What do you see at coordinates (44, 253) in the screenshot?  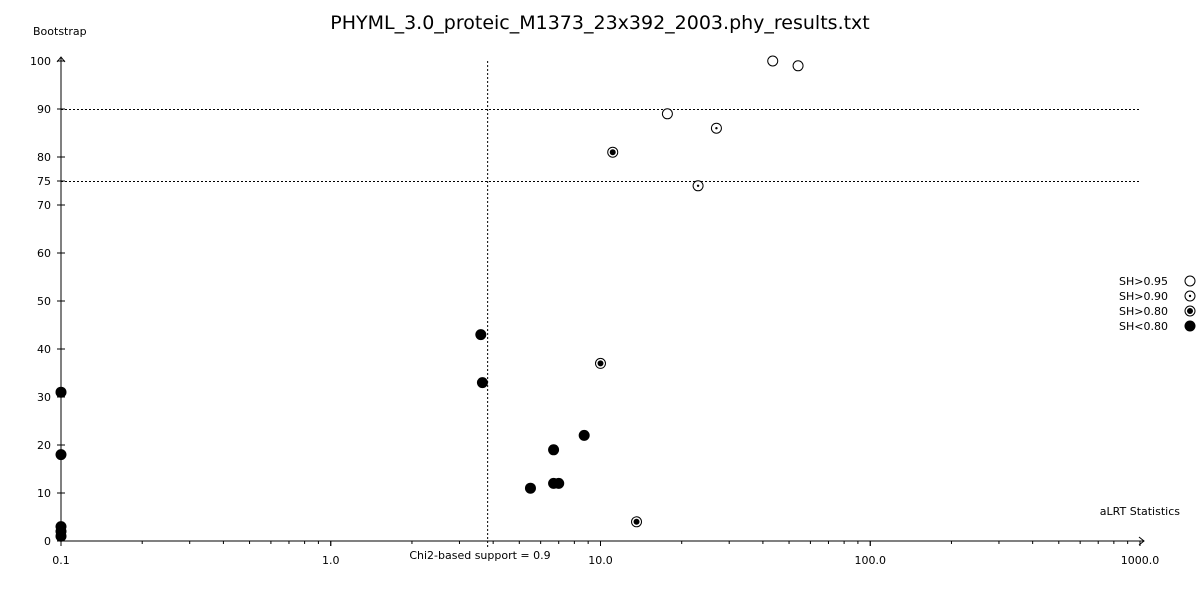 I see `y-tick-label: 60` at bounding box center [44, 253].